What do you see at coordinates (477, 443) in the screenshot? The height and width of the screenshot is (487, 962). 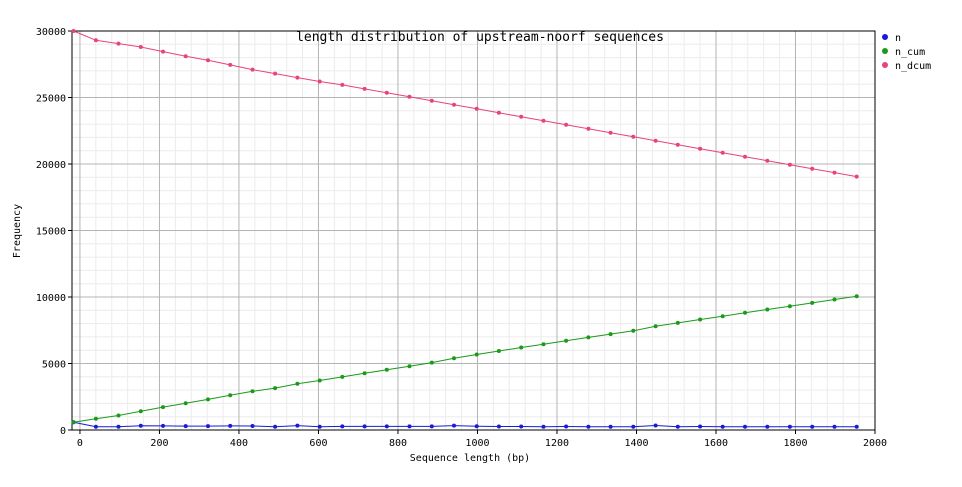 I see `x-tick-label: 1000` at bounding box center [477, 443].